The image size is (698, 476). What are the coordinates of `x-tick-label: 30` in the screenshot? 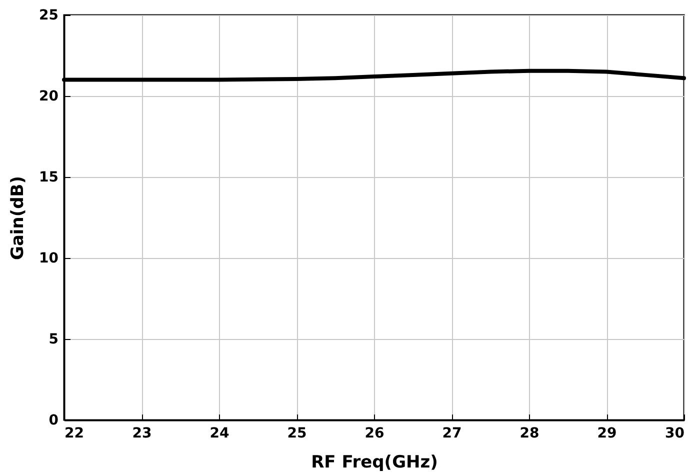 It's located at (675, 434).